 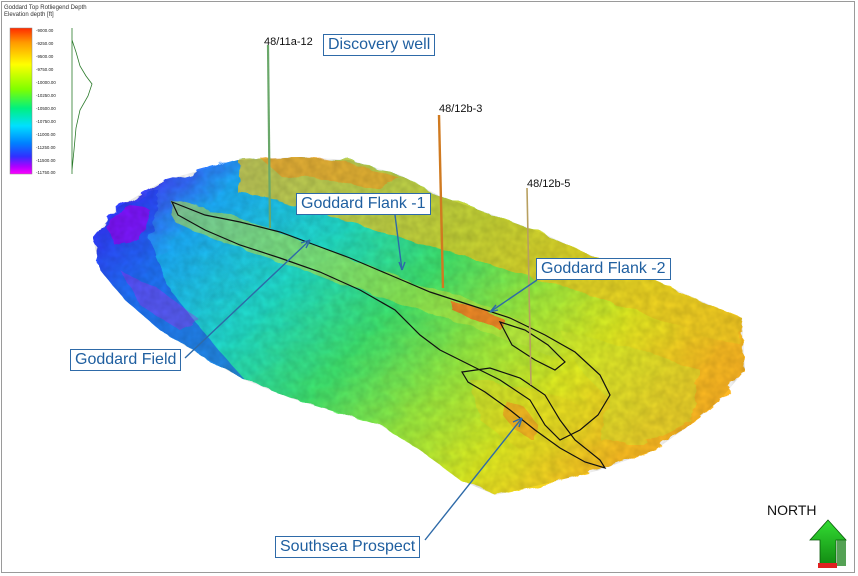 I want to click on field-pointer-head-b, so click(x=308, y=244).